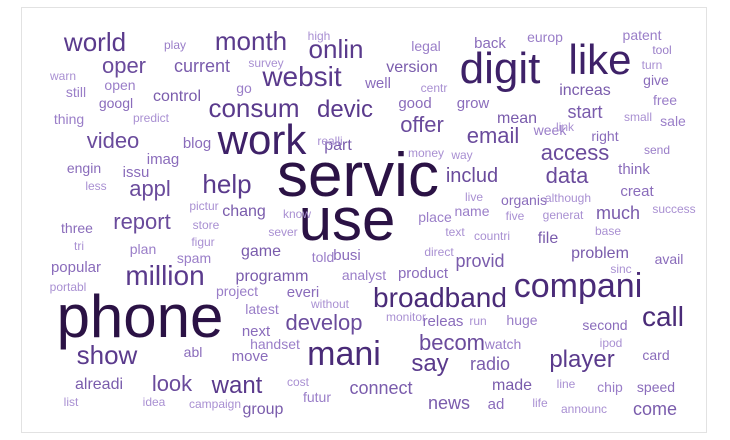 This screenshot has width=730, height=440. What do you see at coordinates (599, 59) in the screenshot?
I see `word-like: like` at bounding box center [599, 59].